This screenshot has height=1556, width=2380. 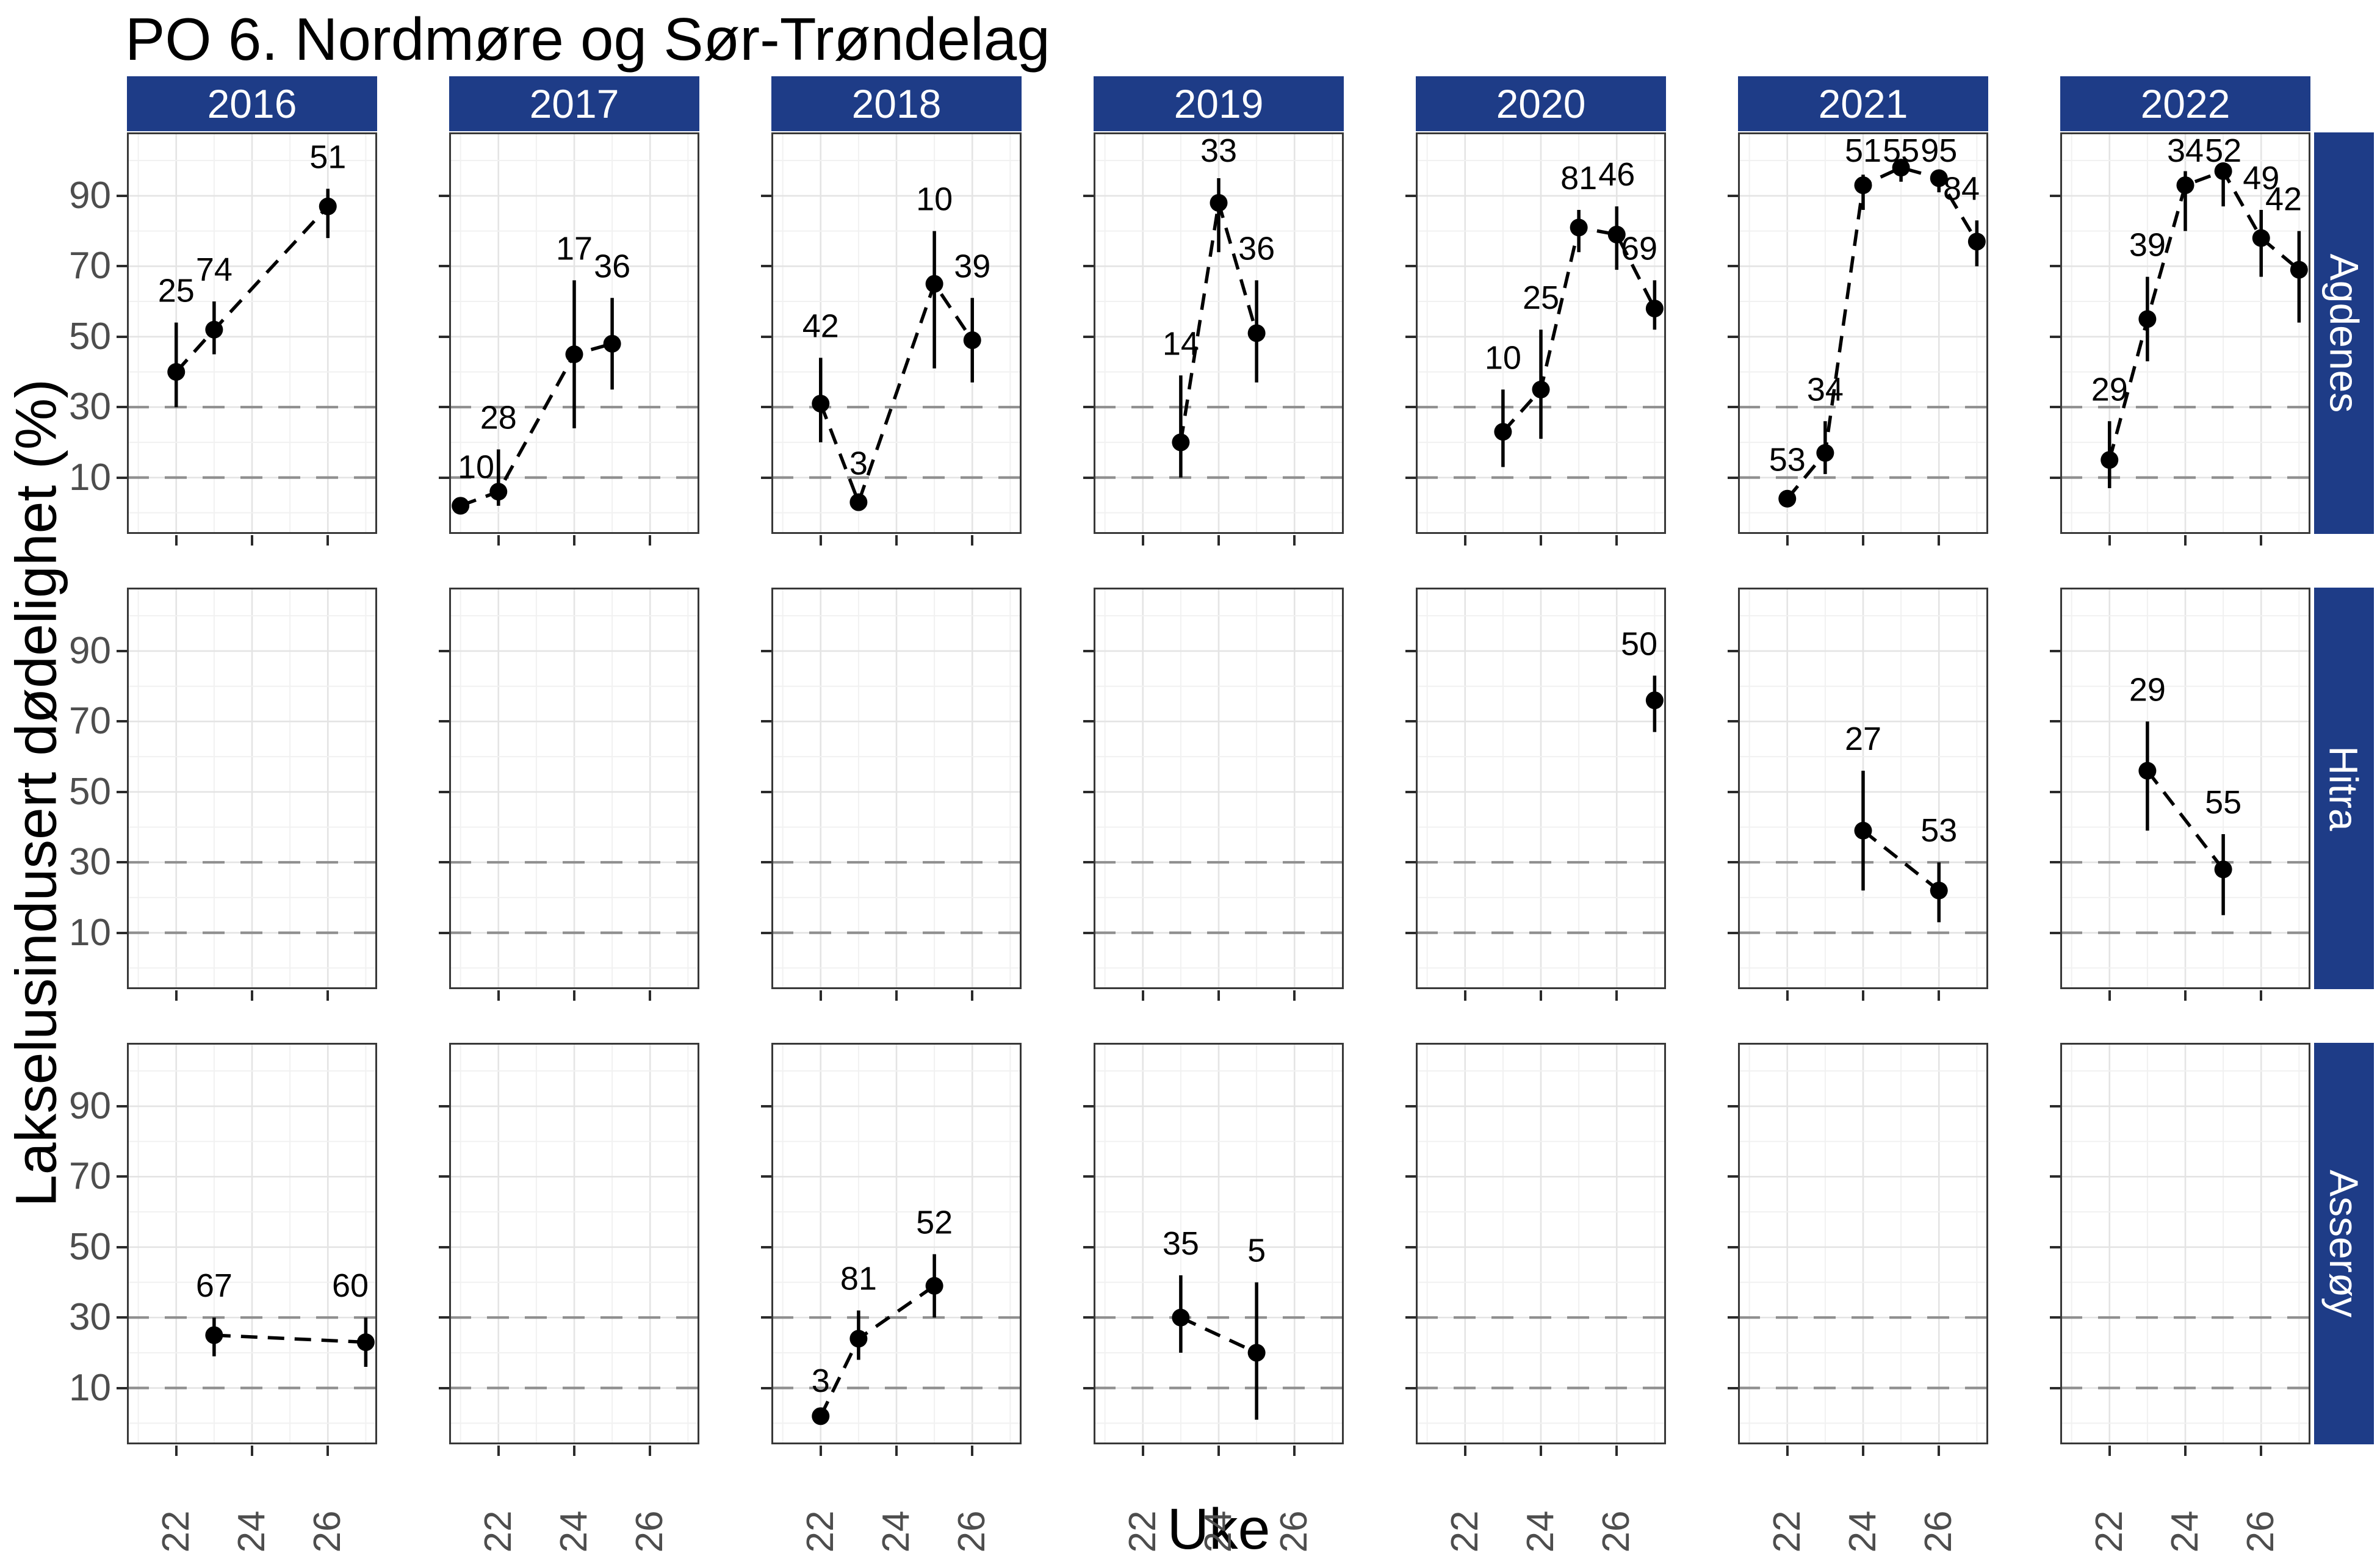 I want to click on y-tick-label: 70, so click(x=90, y=1177).